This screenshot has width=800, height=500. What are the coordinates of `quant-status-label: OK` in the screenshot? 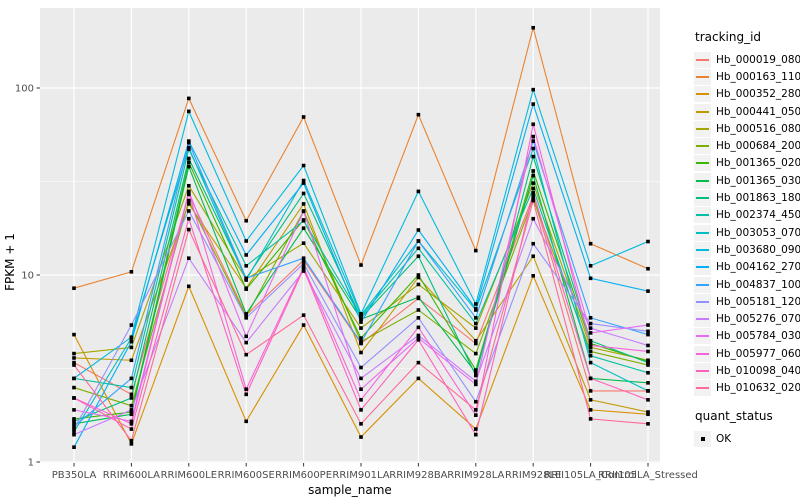 It's located at (724, 438).